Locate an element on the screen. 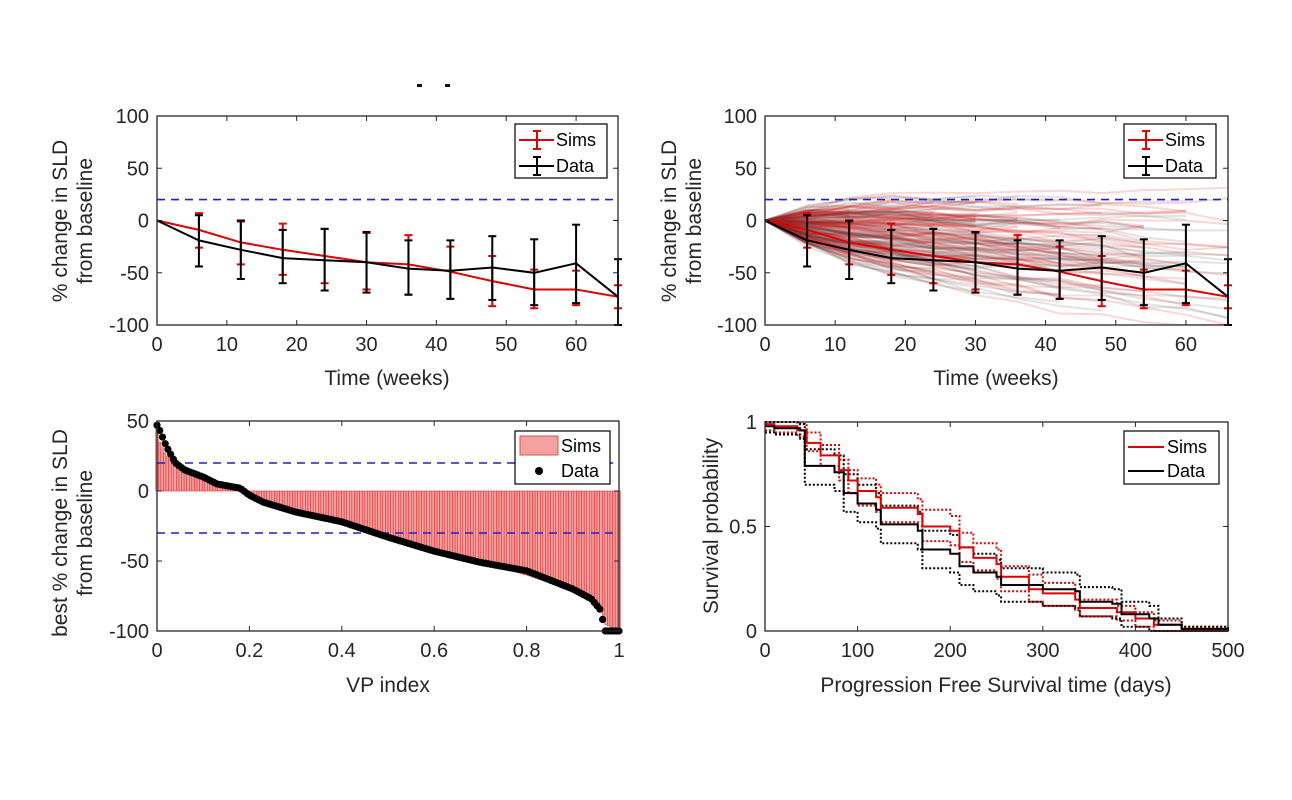 The width and height of the screenshot is (1292, 800). panel-c-plot-area is located at coordinates (388, 528).